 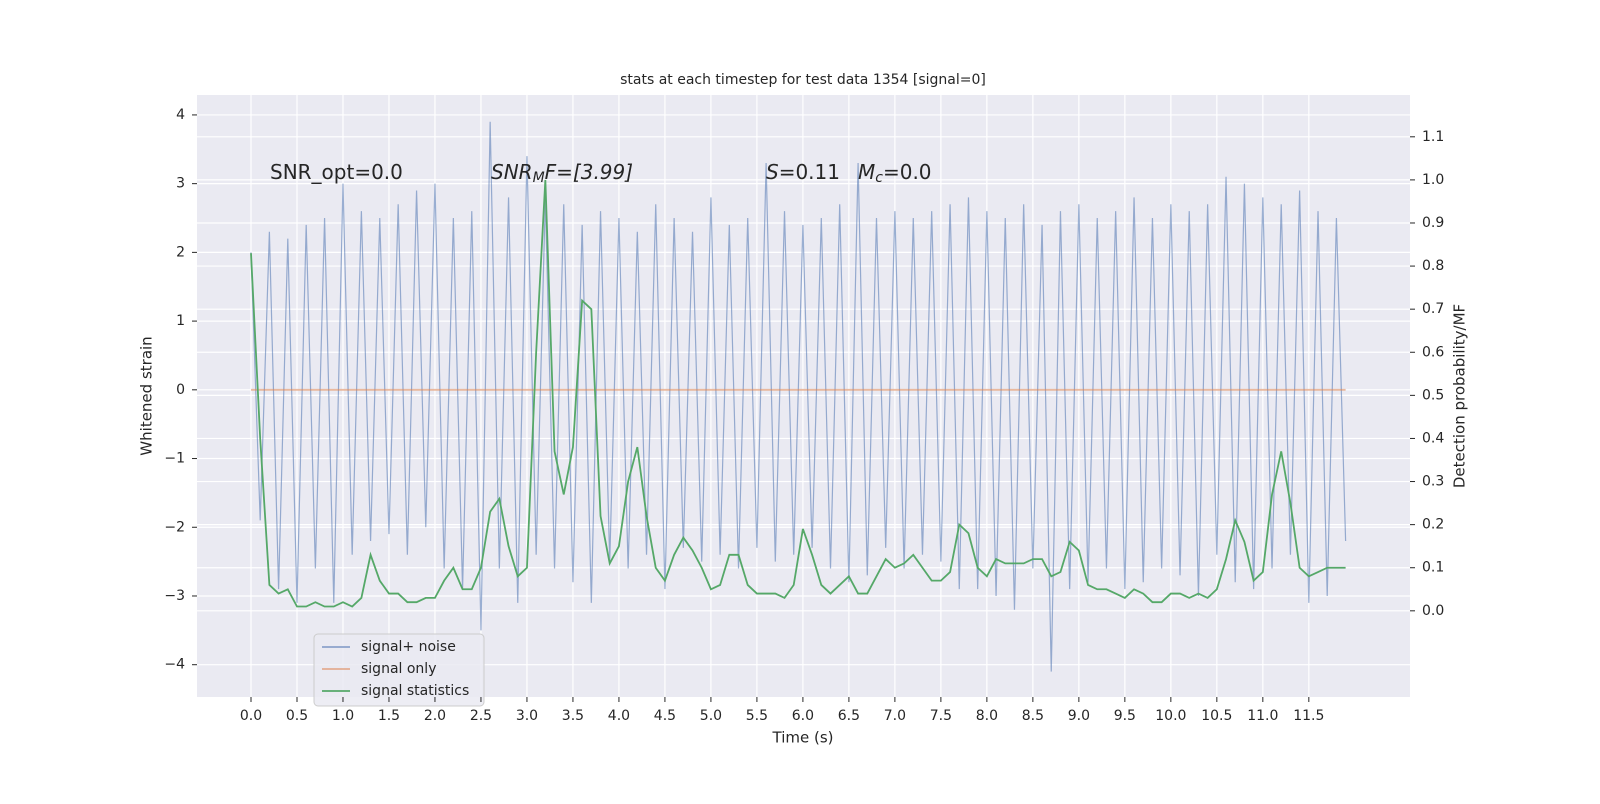 What do you see at coordinates (174, 596) in the screenshot?
I see `y-tick-label: −3` at bounding box center [174, 596].